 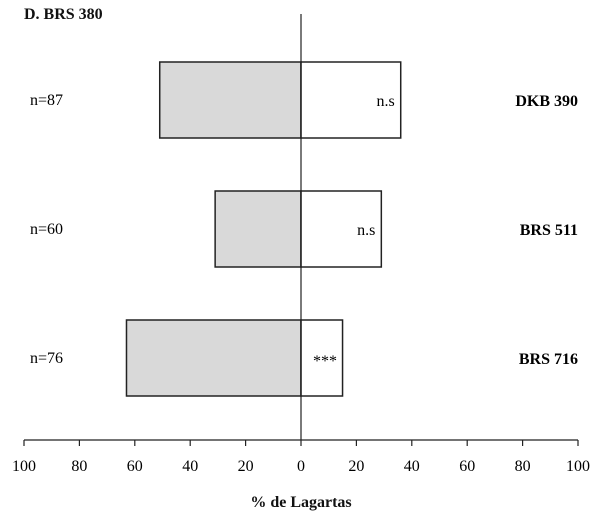 What do you see at coordinates (301, 502) in the screenshot?
I see `x-axis-title: % de Lagartas` at bounding box center [301, 502].